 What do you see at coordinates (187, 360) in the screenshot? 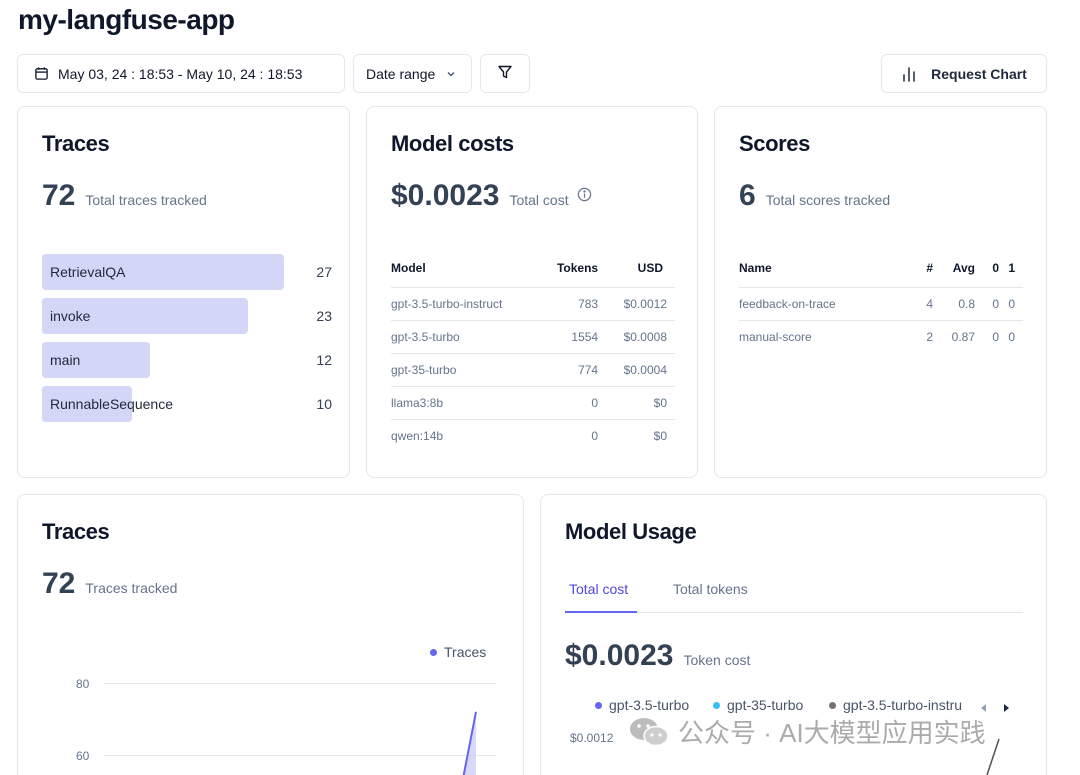
I see `trace-bar-row: main 12` at bounding box center [187, 360].